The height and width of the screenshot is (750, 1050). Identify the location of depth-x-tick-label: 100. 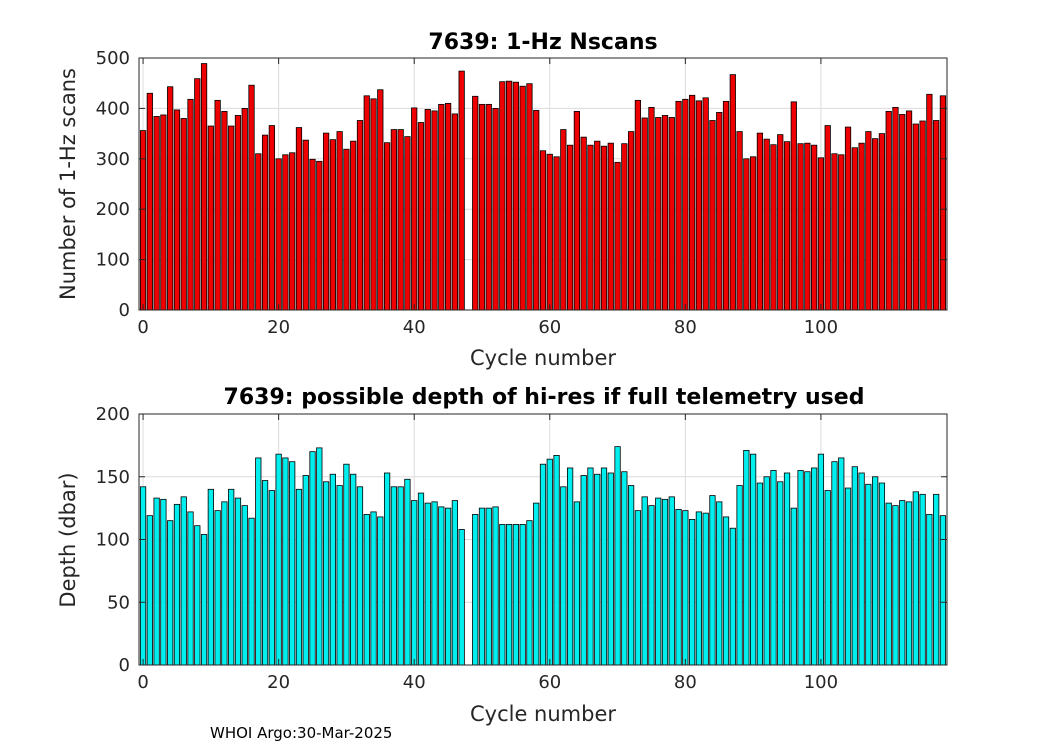
(821, 682).